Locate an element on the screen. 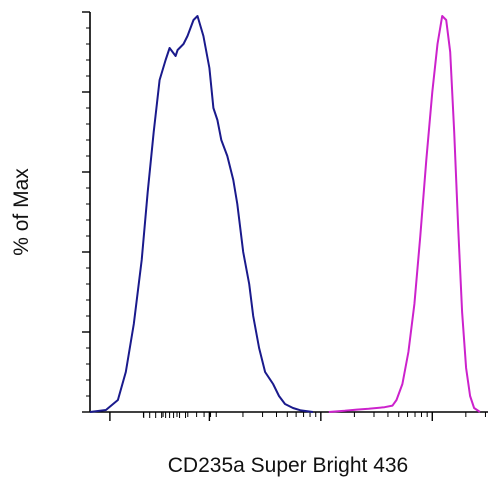 The height and width of the screenshot is (480, 490). y-axis-title: % of Max is located at coordinates (21, 212).